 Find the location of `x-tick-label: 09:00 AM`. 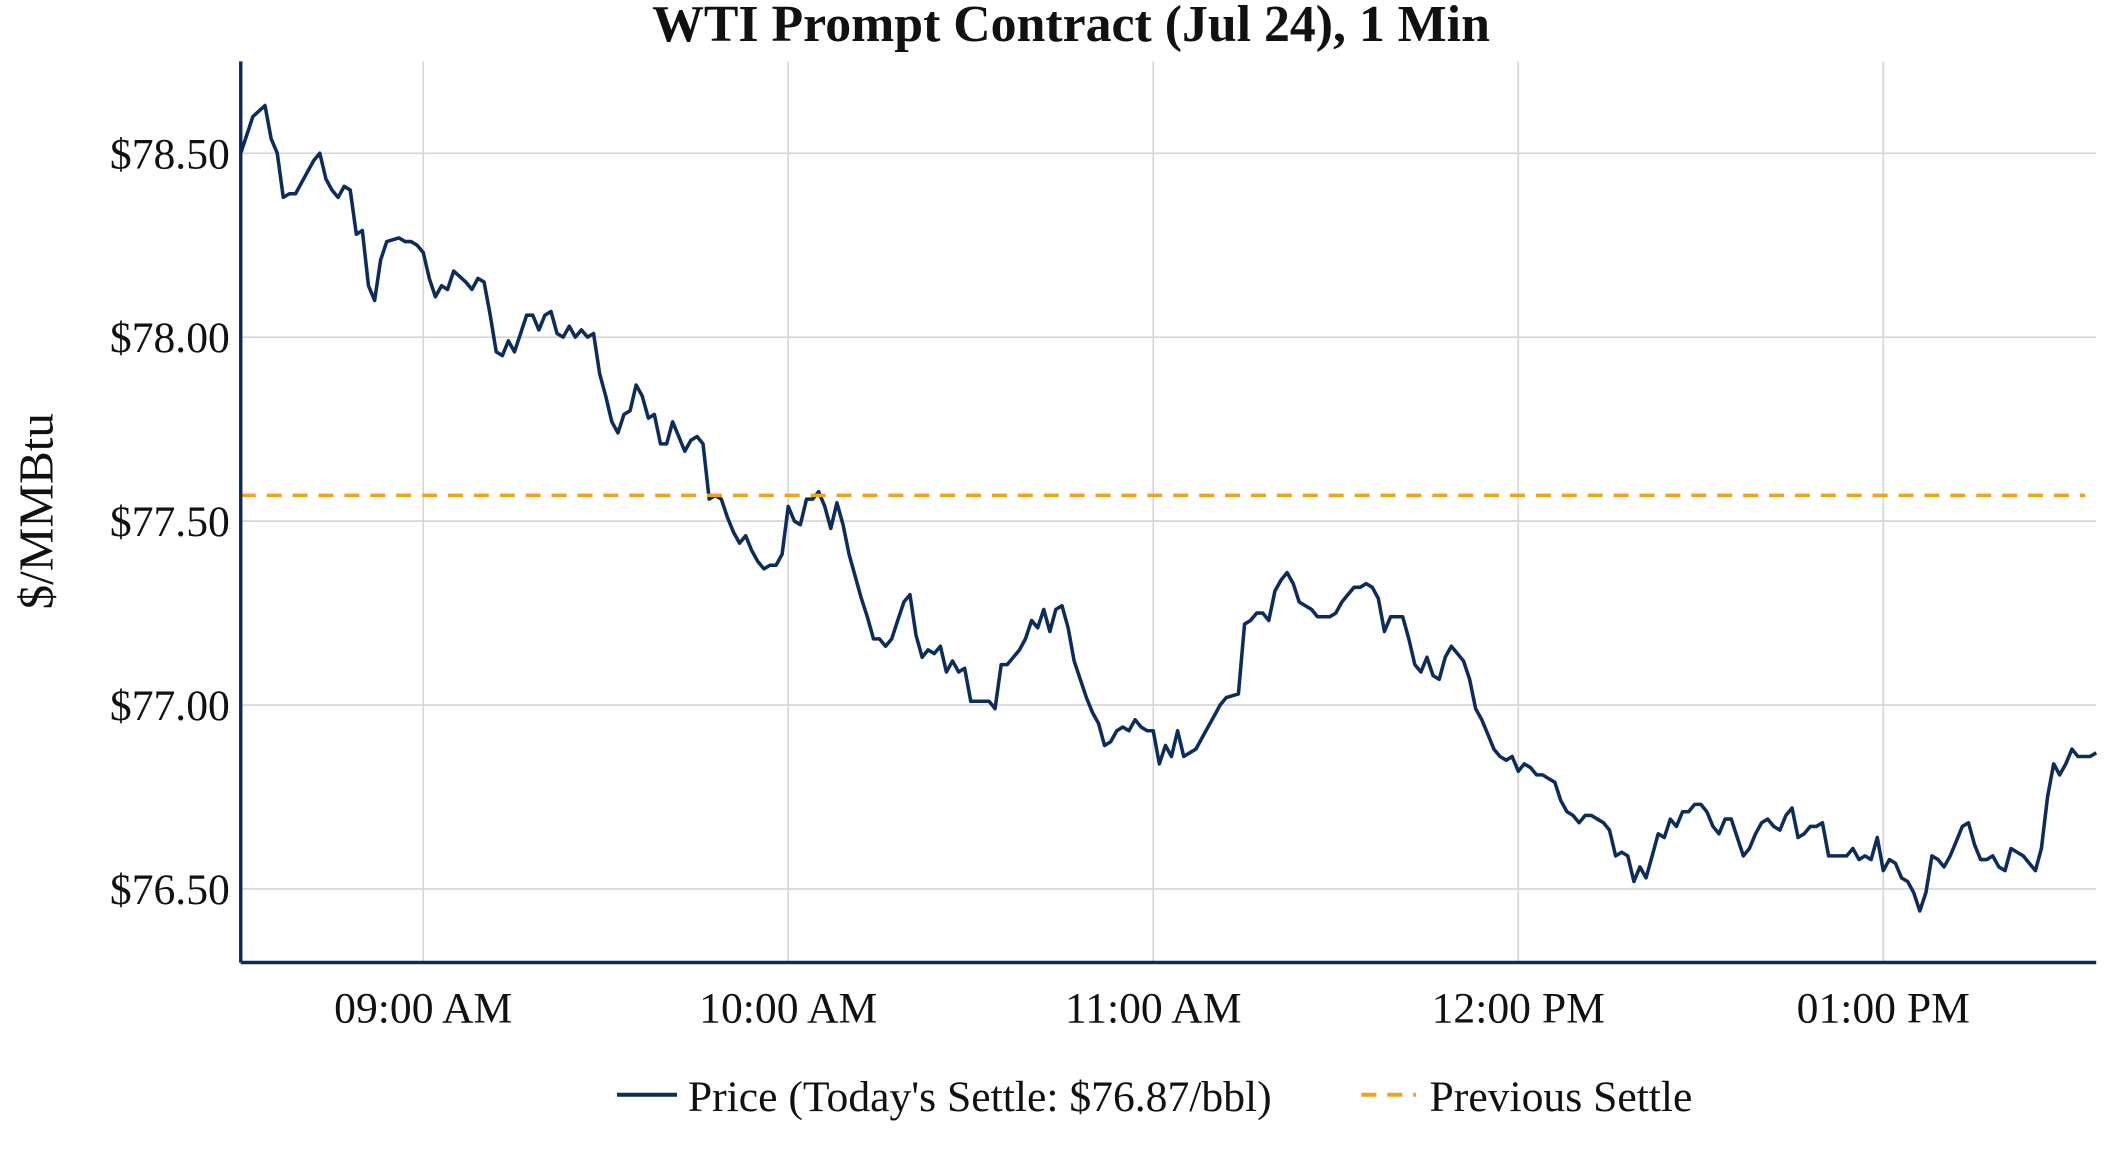

x-tick-label: 09:00 AM is located at coordinates (423, 1008).